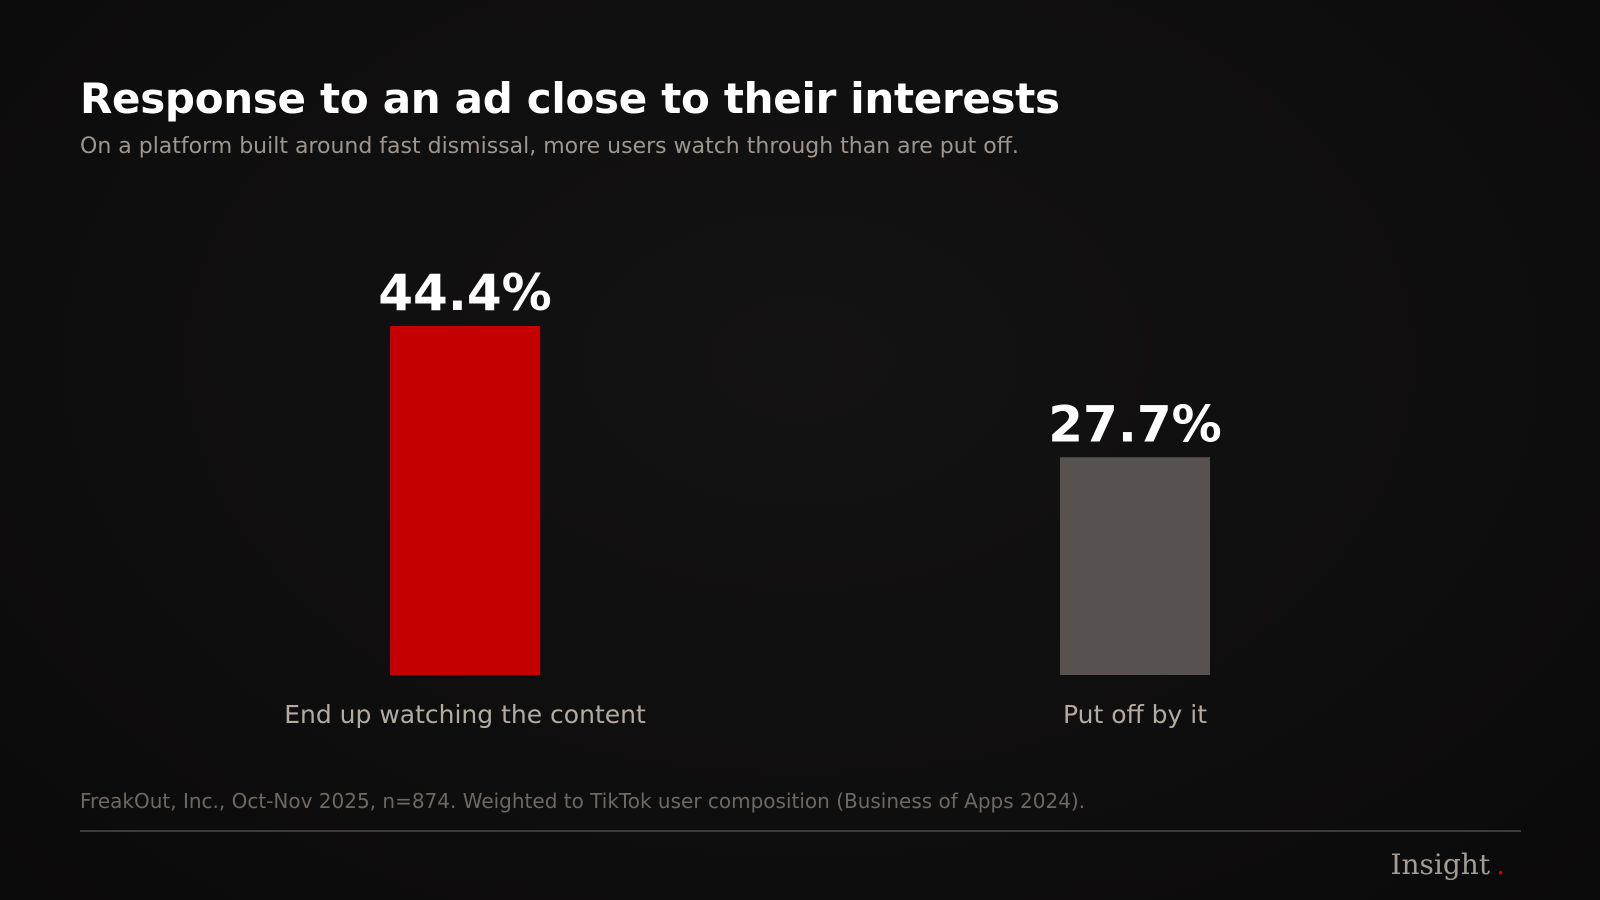 The image size is (1600, 900). What do you see at coordinates (1135, 566) in the screenshot?
I see `bar-put-off-by-it` at bounding box center [1135, 566].